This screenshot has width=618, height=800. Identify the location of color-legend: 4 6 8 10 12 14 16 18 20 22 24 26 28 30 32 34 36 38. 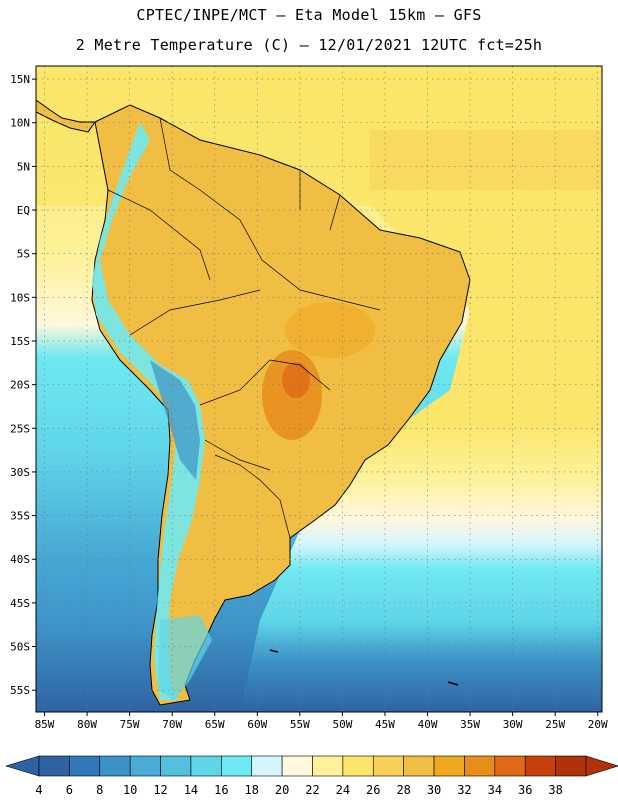
(311, 776).